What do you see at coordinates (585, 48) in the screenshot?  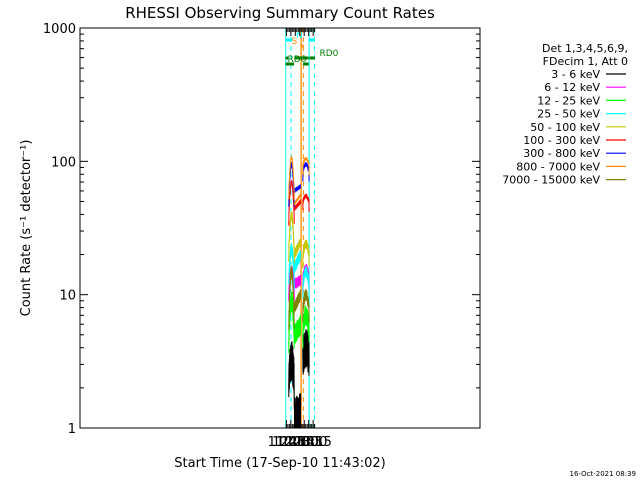 I see `legend-header: Det 1,3,4,5,6,9,` at bounding box center [585, 48].